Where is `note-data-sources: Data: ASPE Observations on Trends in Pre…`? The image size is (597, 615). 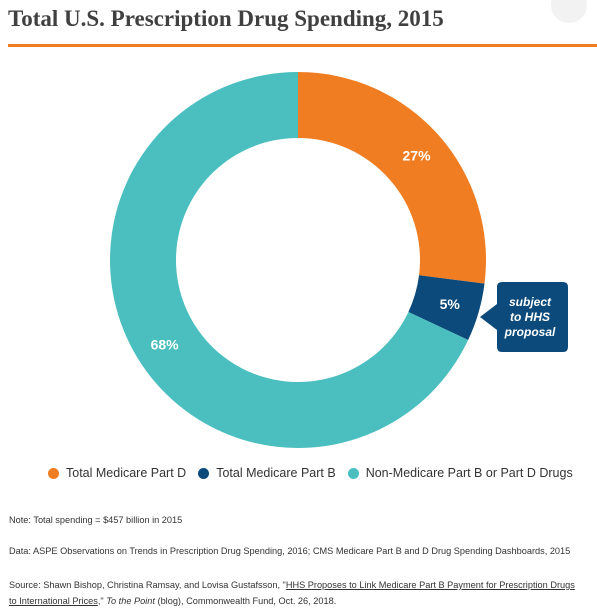 note-data-sources: Data: ASPE Observations on Trends in Pre… is located at coordinates (290, 551).